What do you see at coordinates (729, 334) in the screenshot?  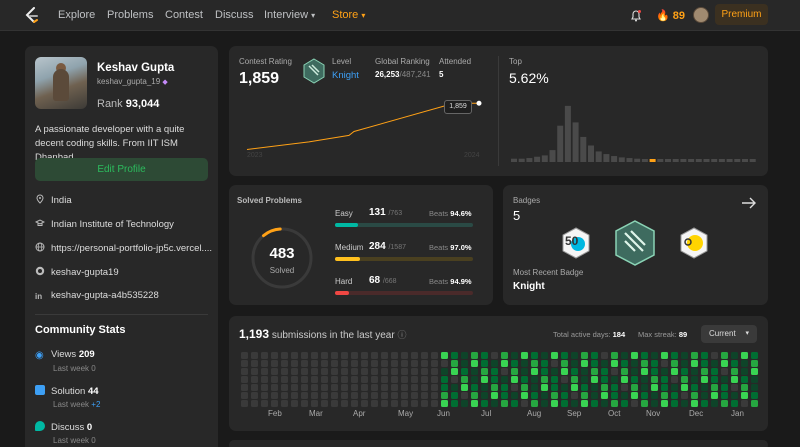 I see `year-select: Current ▾` at bounding box center [729, 334].